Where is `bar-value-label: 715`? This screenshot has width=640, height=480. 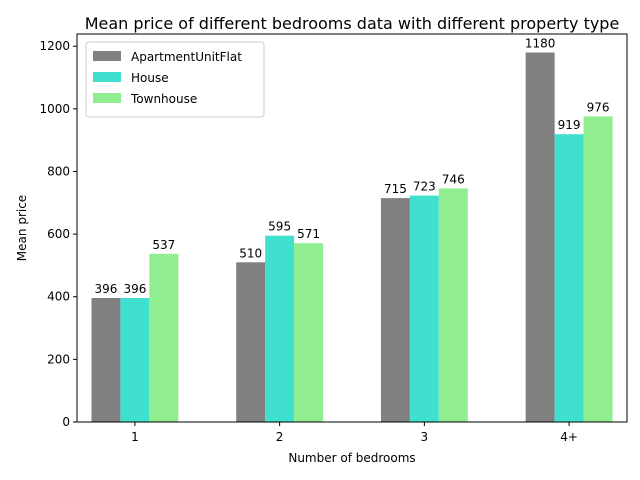 bar-value-label: 715 is located at coordinates (395, 189).